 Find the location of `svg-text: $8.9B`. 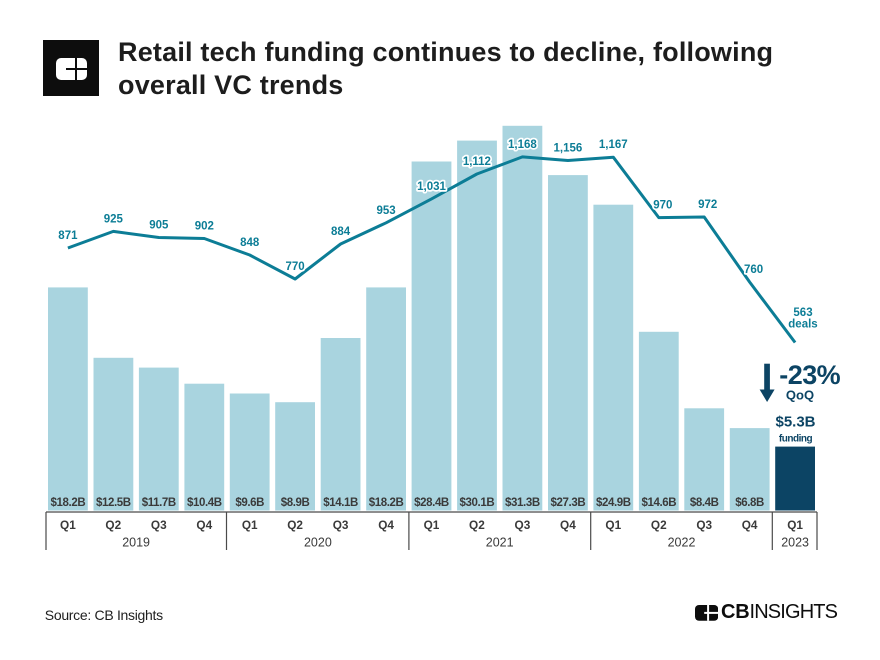

svg-text: $8.9B is located at coordinates (295, 503).